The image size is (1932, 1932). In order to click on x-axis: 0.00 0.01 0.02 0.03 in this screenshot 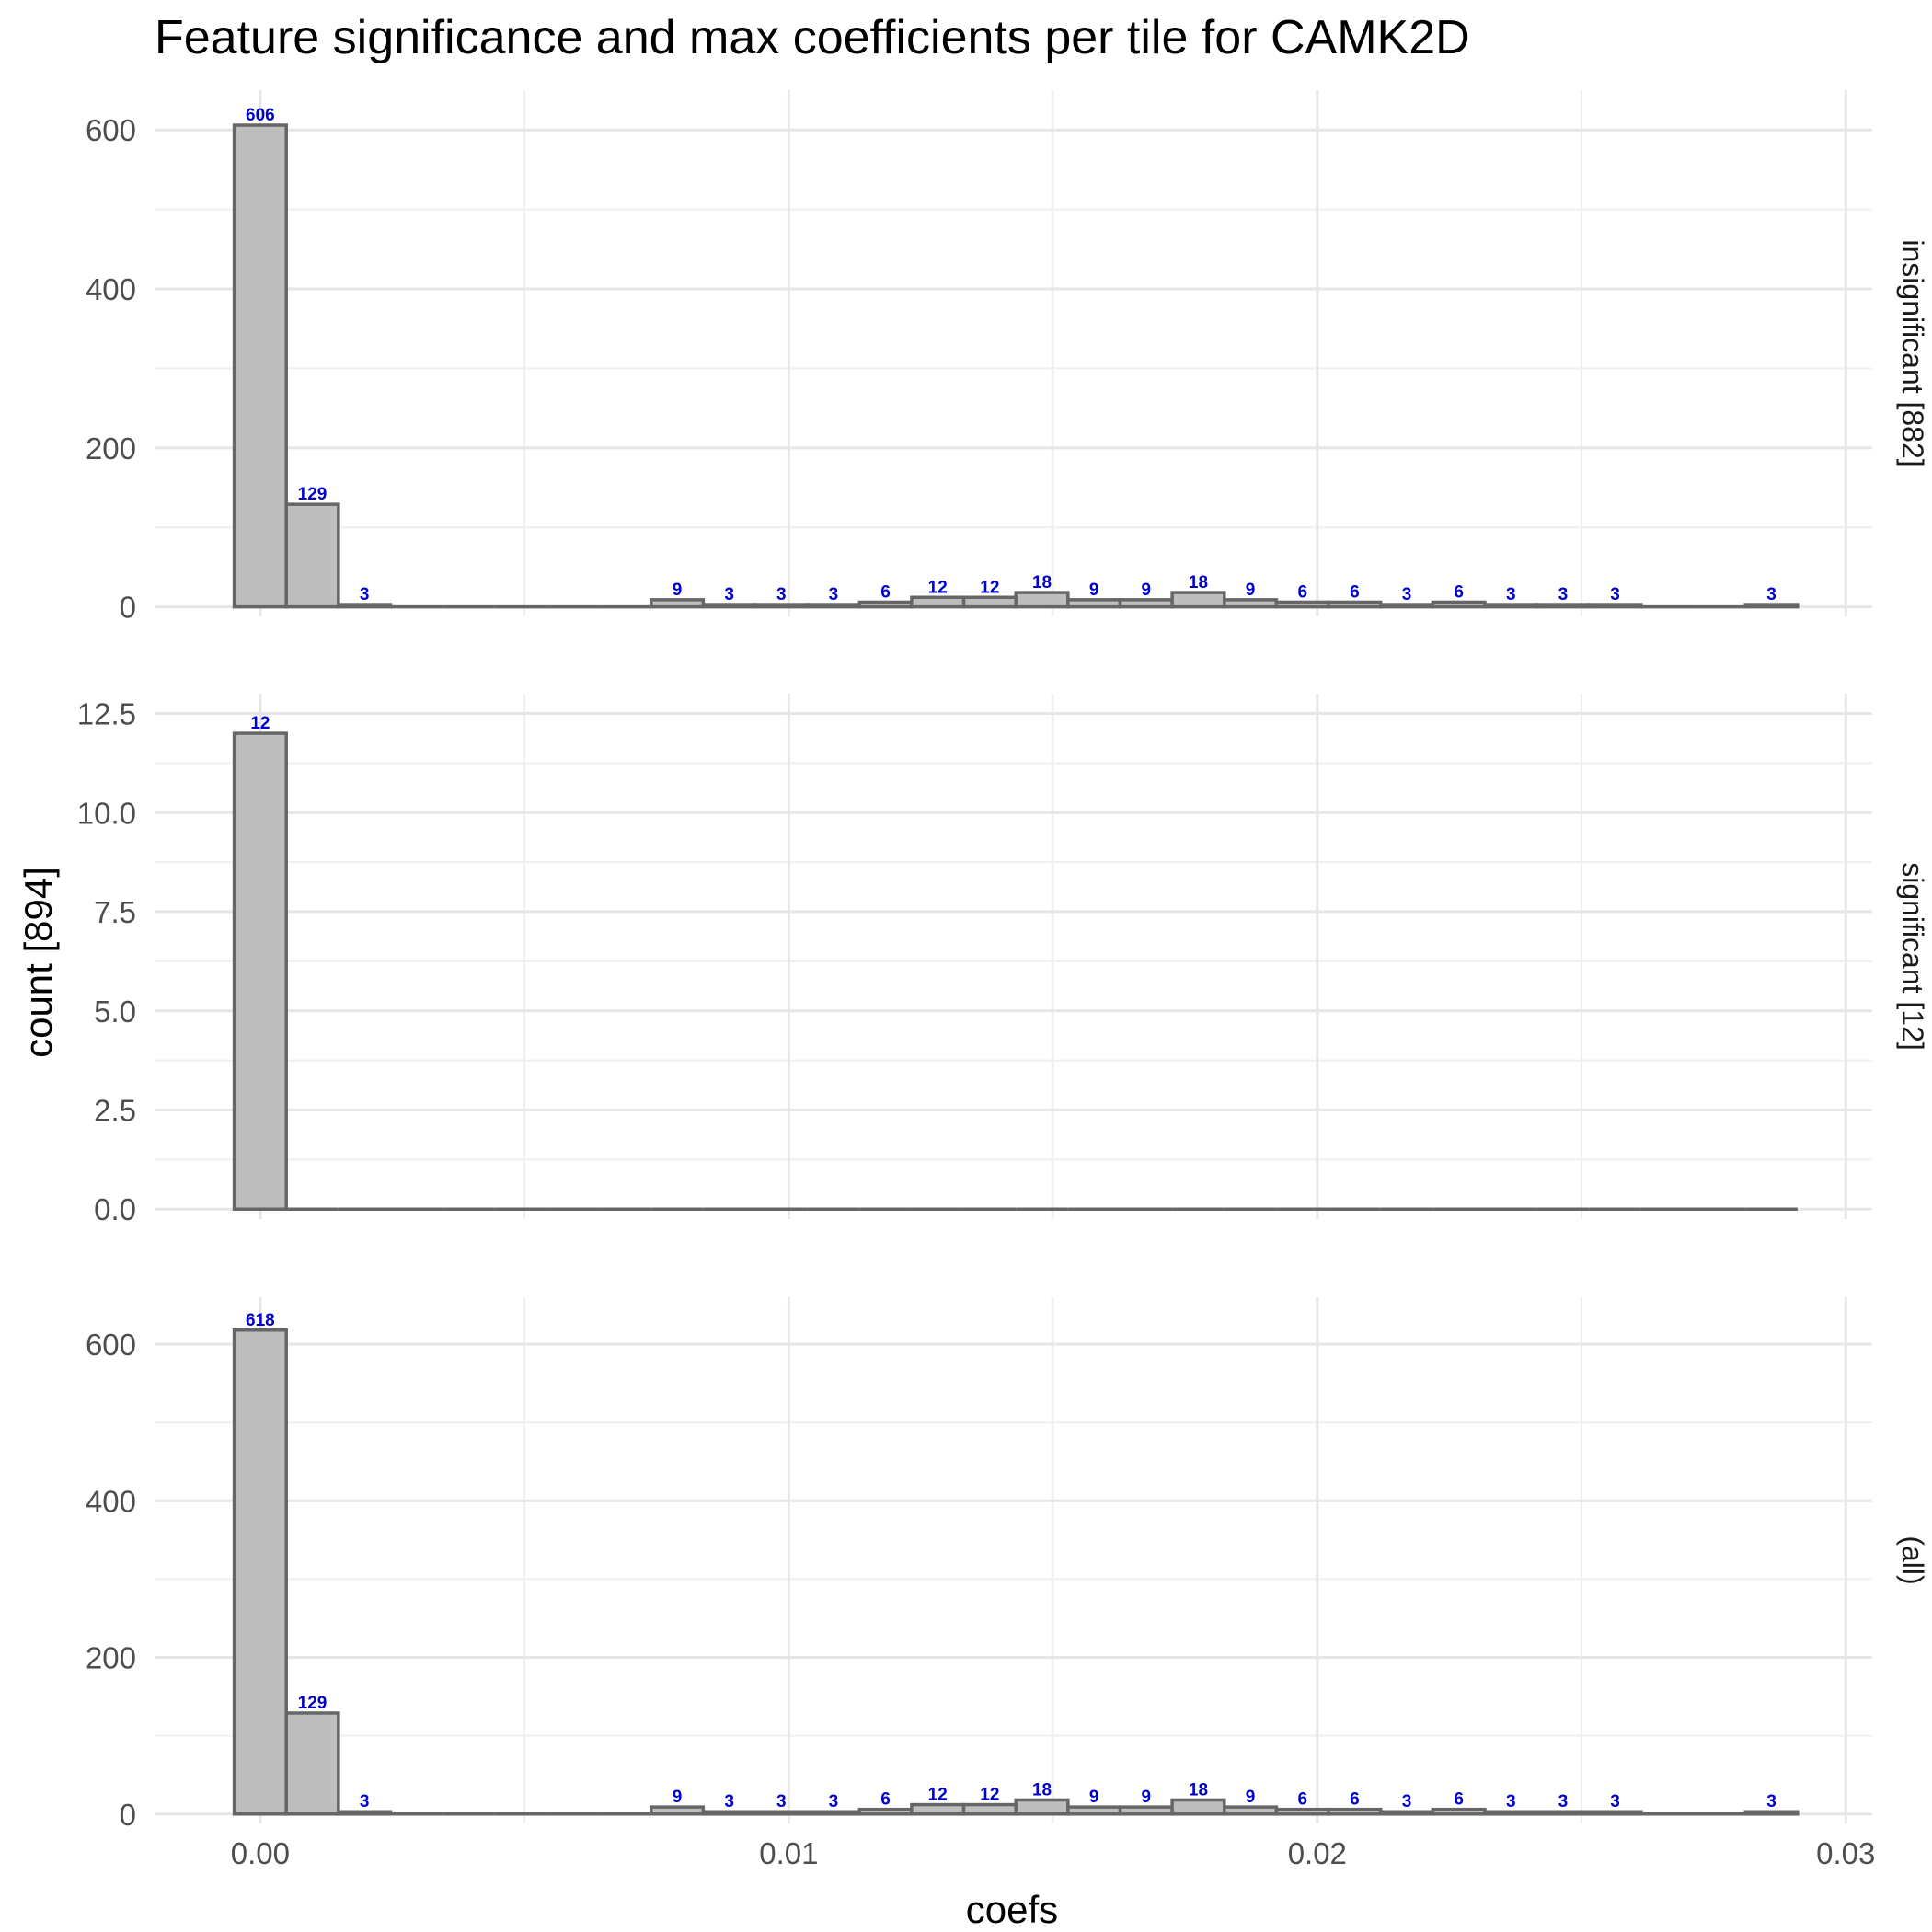, I will do `click(1053, 1853)`.